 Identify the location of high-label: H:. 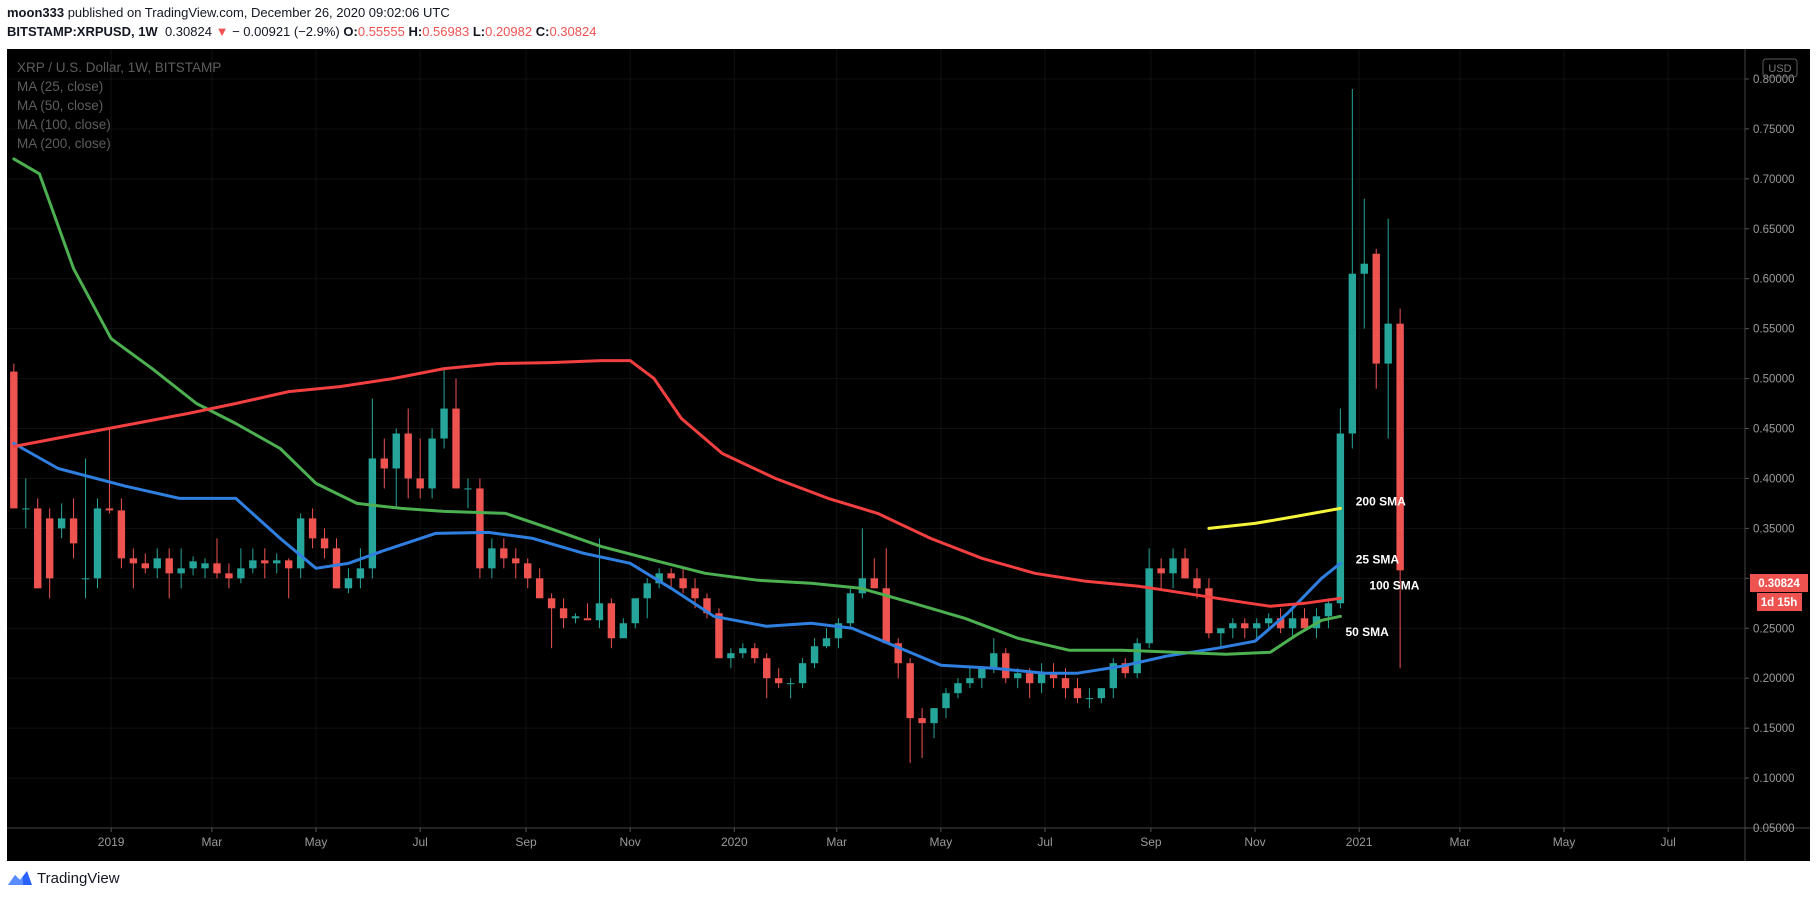
(415, 31).